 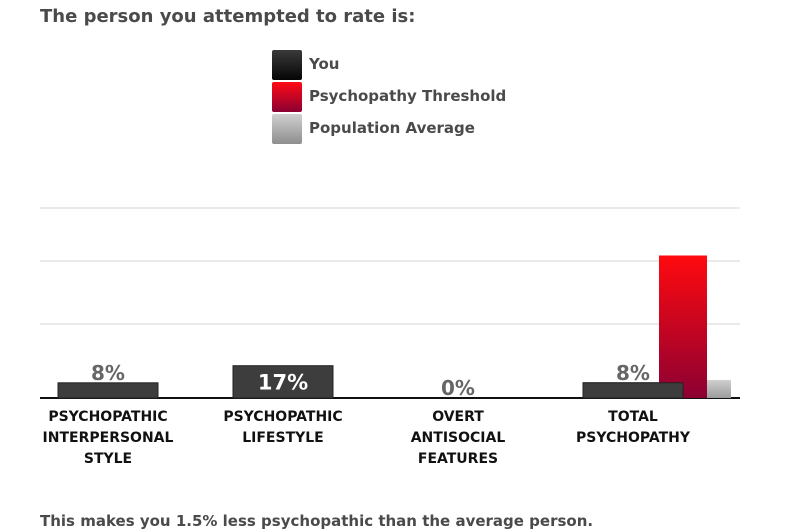 I want to click on legend-label-you: You, so click(x=324, y=64).